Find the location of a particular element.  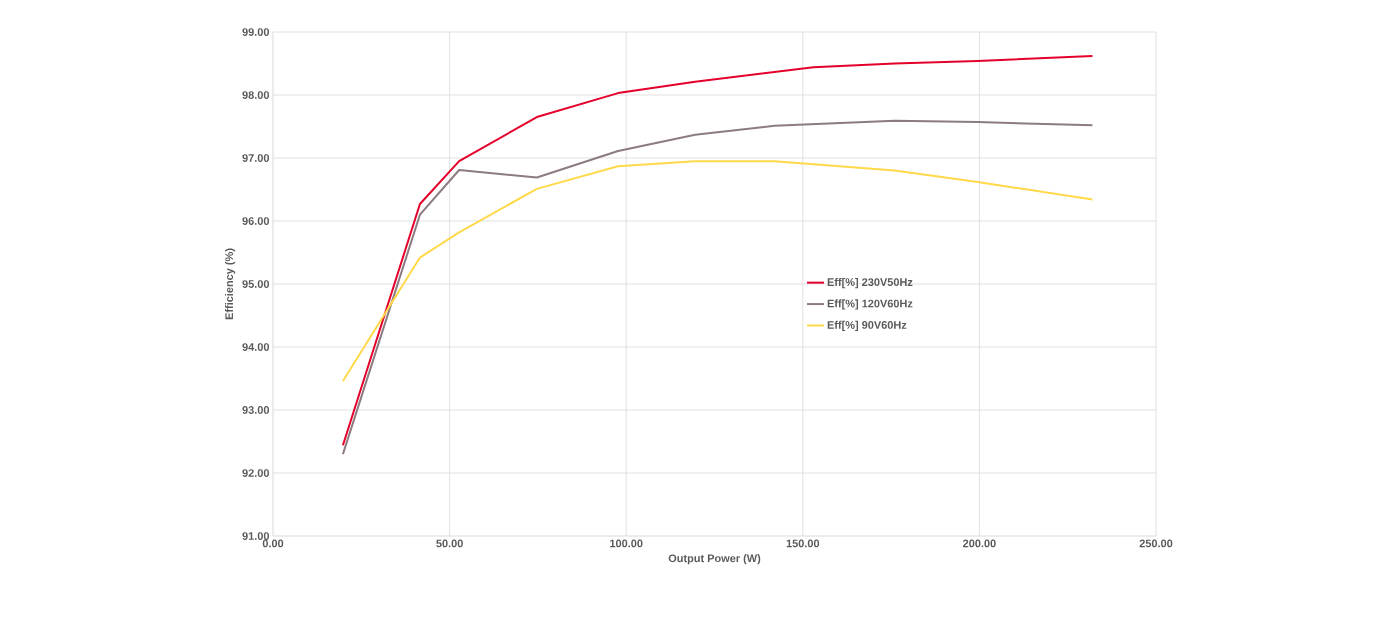

x-tick-label: 250.00 is located at coordinates (1156, 543).